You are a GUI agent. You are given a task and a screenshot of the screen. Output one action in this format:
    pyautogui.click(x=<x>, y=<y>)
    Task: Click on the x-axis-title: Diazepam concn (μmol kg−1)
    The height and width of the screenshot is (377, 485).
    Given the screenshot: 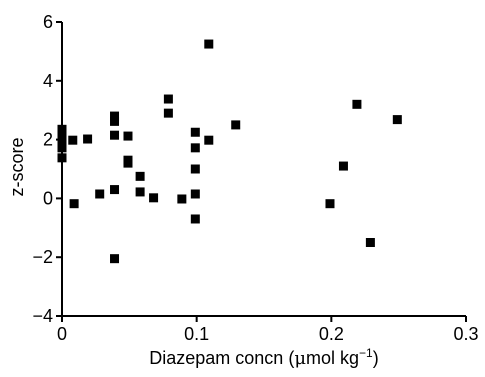 What is the action you would take?
    pyautogui.click(x=263, y=357)
    